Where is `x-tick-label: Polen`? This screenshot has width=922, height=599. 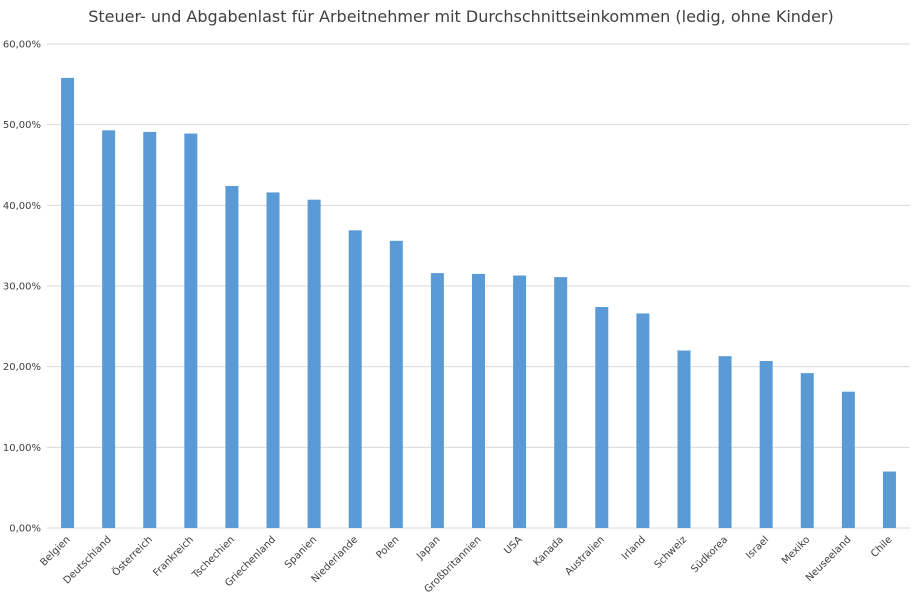 x-tick-label: Polen is located at coordinates (388, 547).